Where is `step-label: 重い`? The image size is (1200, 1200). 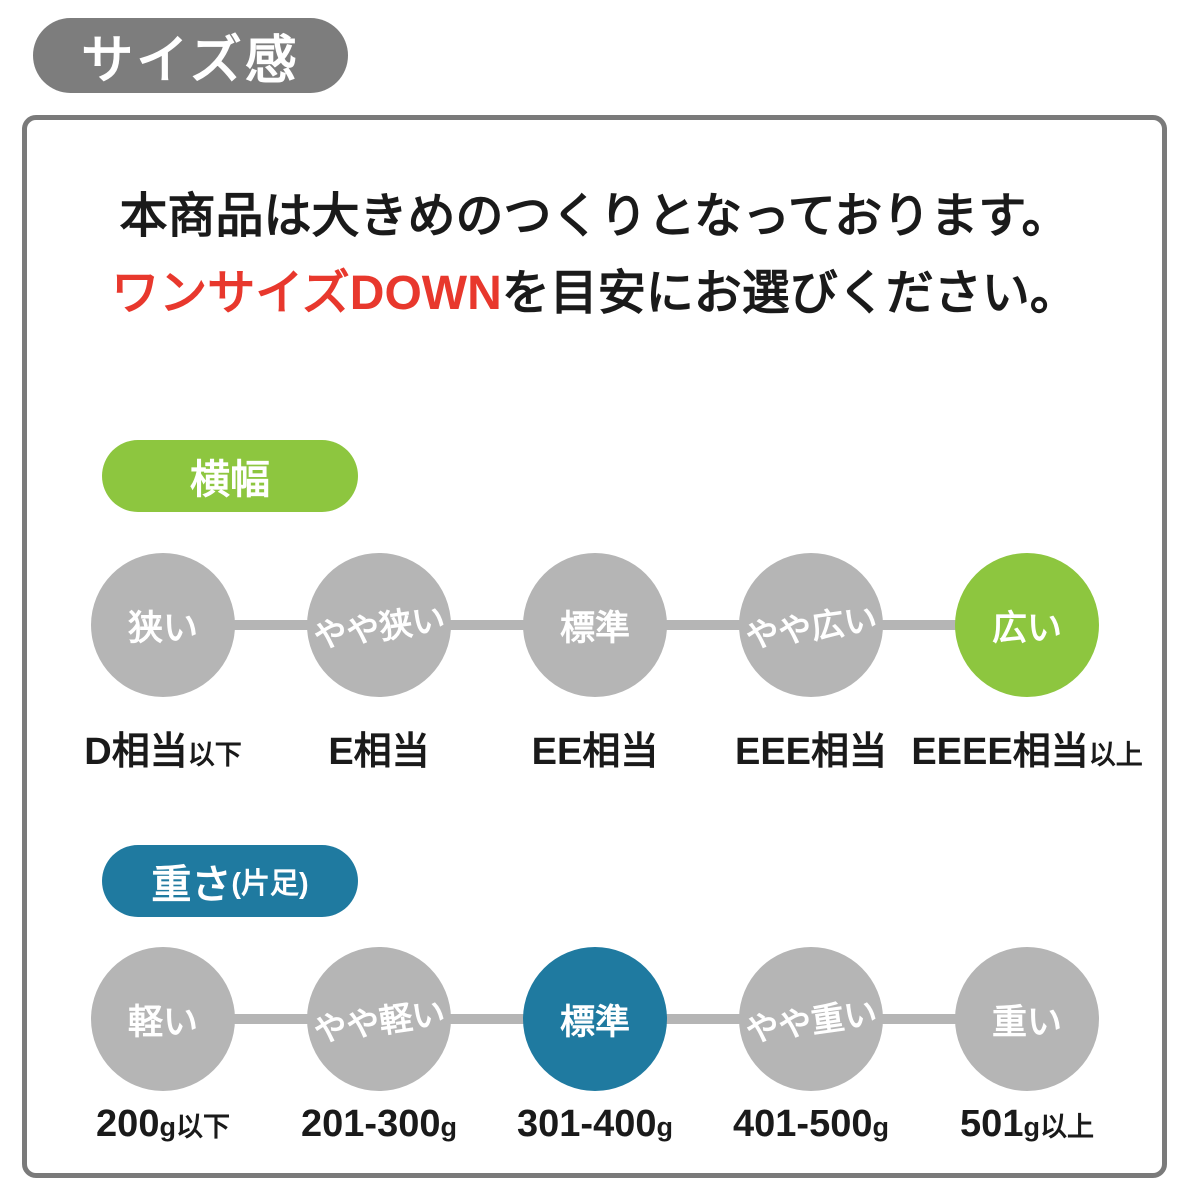 step-label: 重い is located at coordinates (1026, 1022).